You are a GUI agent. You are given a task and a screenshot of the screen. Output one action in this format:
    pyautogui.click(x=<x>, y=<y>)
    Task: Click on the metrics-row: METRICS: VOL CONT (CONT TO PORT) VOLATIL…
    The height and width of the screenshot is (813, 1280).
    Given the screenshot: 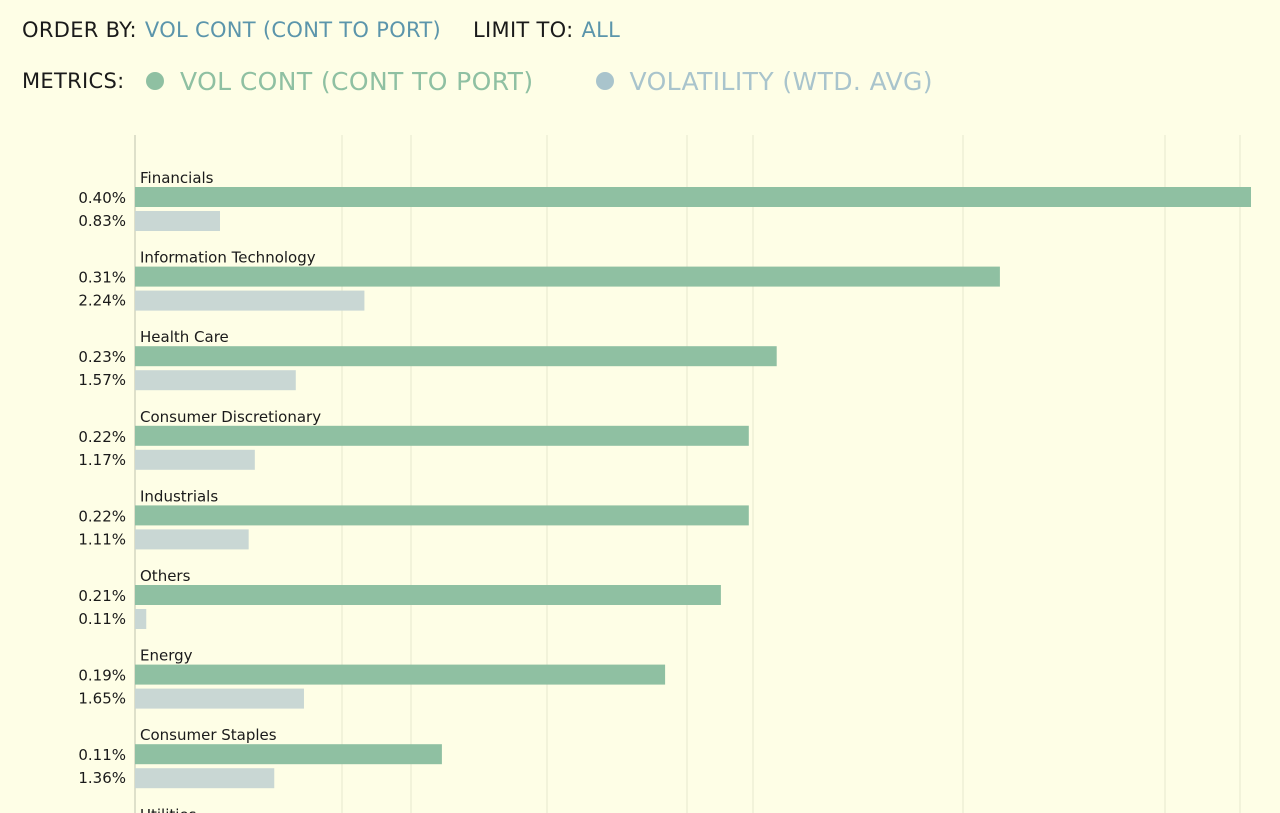 What is the action you would take?
    pyautogui.click(x=496, y=81)
    